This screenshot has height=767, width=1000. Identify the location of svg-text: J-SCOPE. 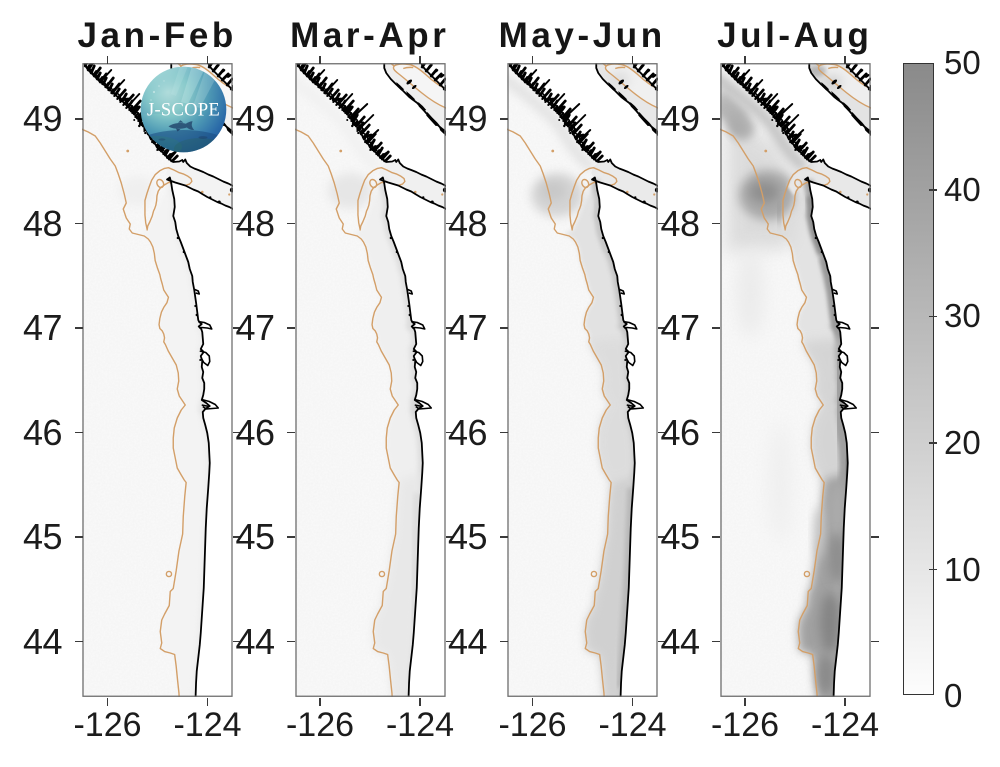
(183, 111).